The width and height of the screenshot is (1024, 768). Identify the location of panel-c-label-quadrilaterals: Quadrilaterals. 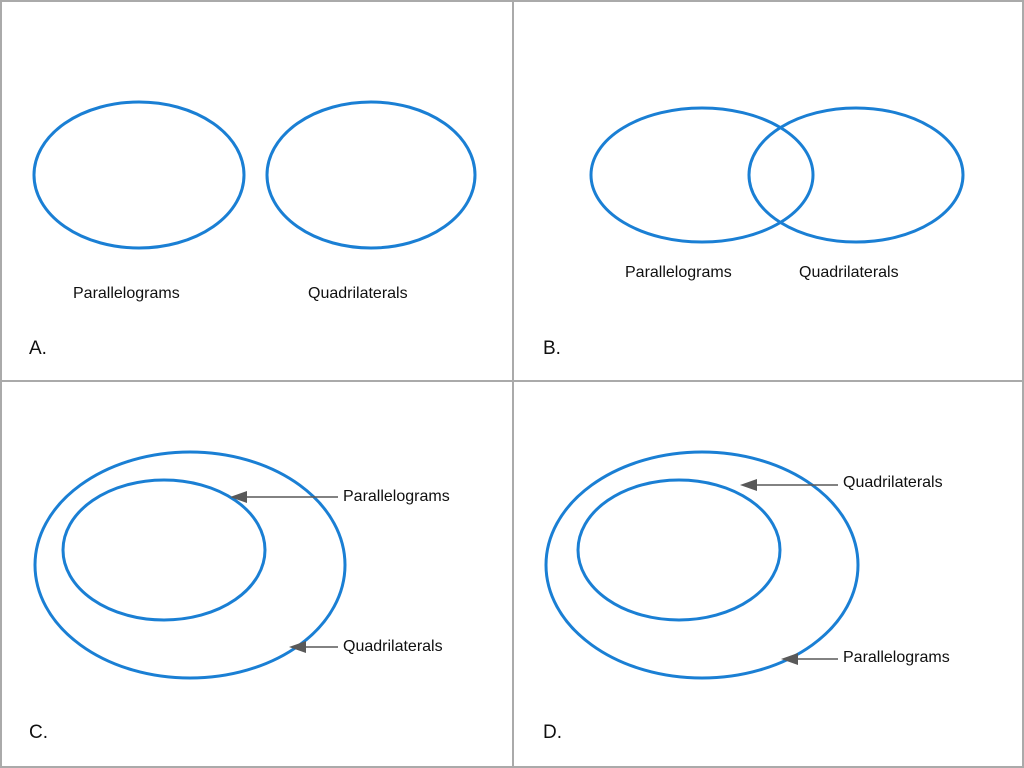
(393, 646).